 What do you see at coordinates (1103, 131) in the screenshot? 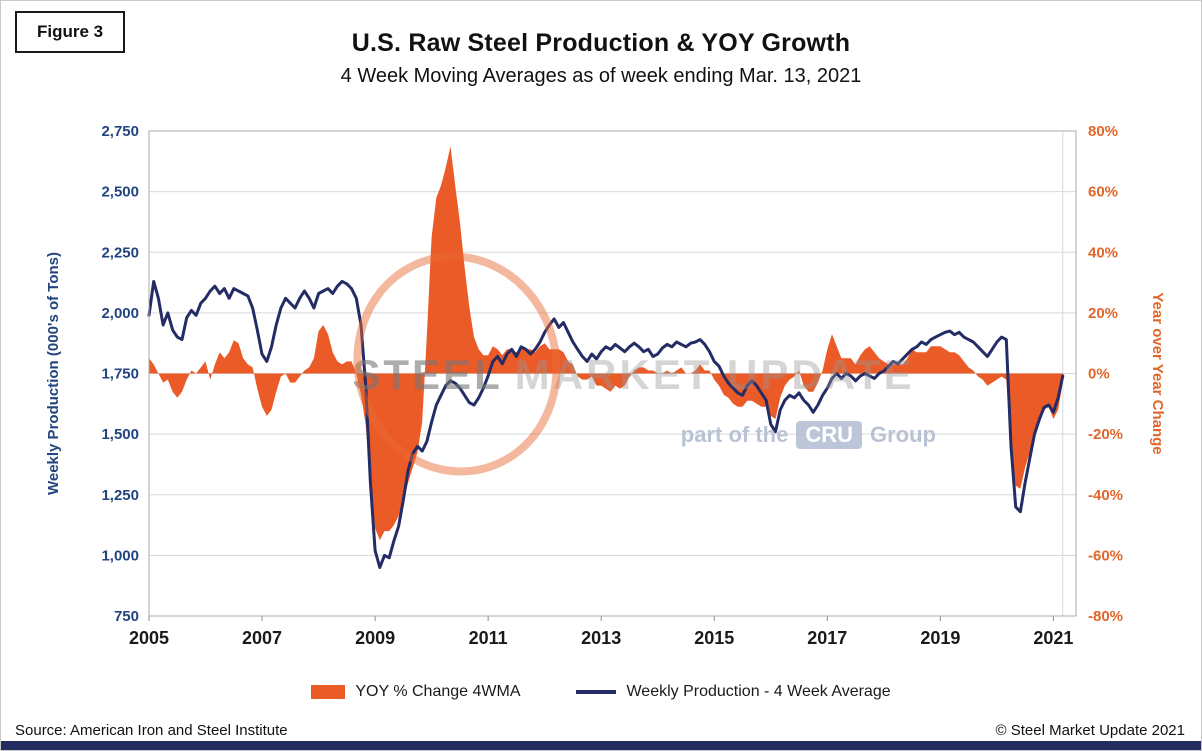
I see `svg-text: 80%` at bounding box center [1103, 131].